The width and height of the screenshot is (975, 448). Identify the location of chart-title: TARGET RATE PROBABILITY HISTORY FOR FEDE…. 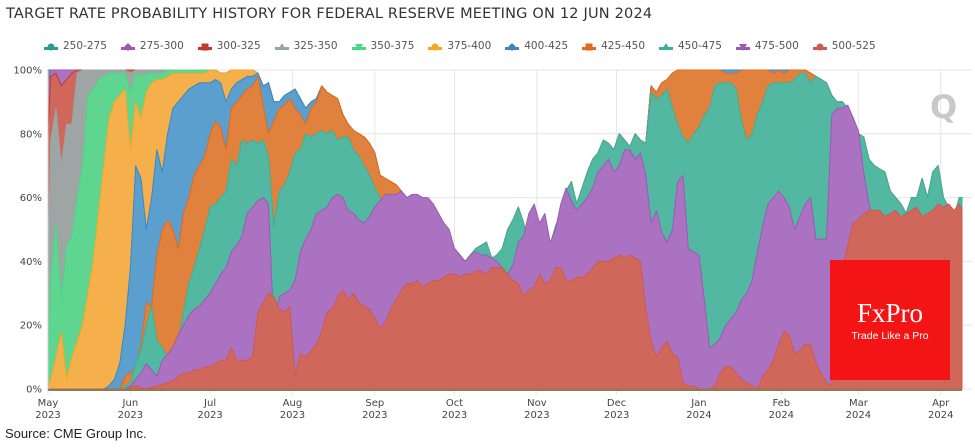
(329, 14).